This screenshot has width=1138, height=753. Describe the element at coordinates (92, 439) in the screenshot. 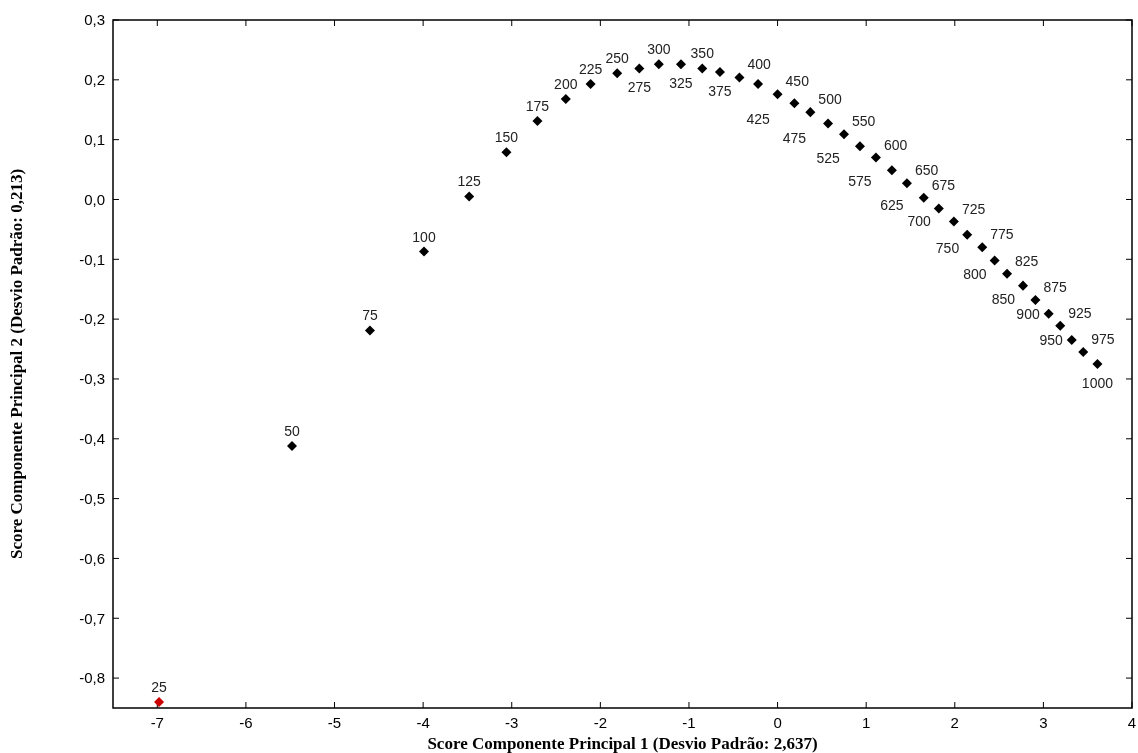

I see `y-tick-label: -0,4` at that location.